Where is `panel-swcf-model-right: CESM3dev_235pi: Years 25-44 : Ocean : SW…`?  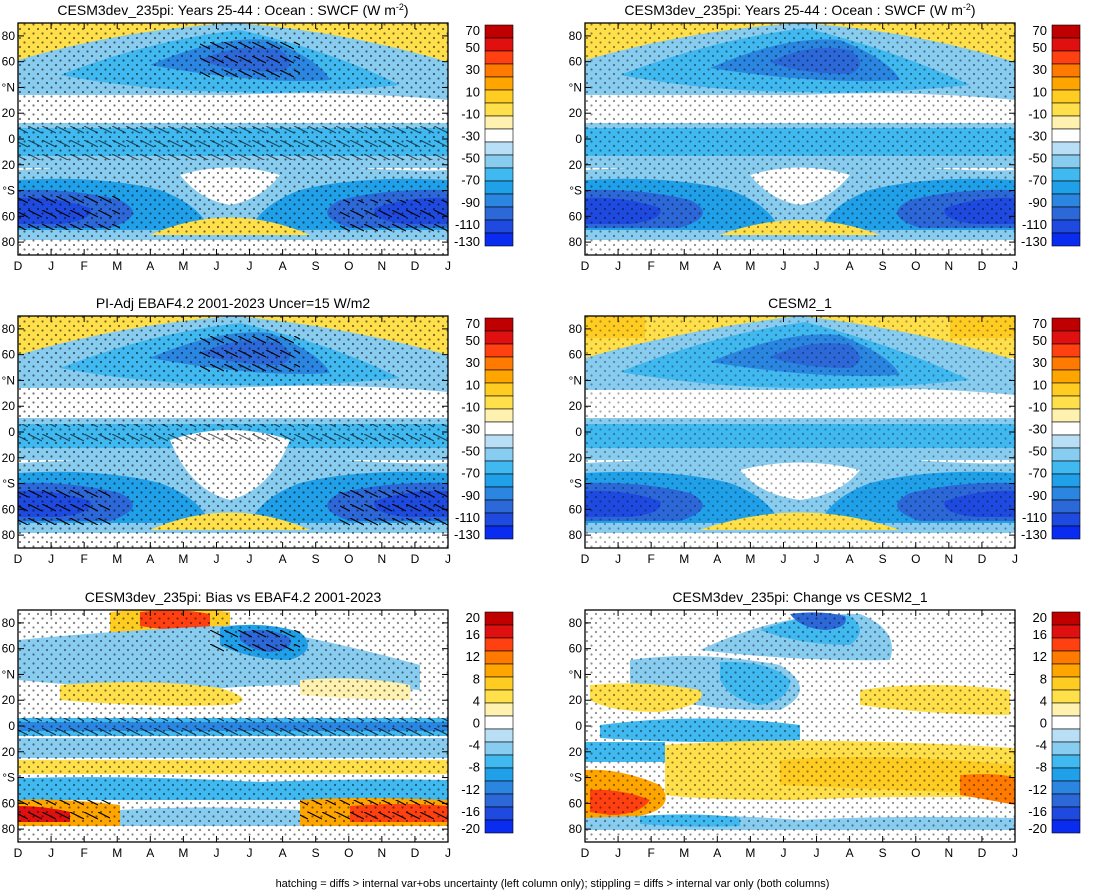
panel-swcf-model-right: CESM3dev_235pi: Years 25-44 : Ocean : SW… is located at coordinates (825, 137).